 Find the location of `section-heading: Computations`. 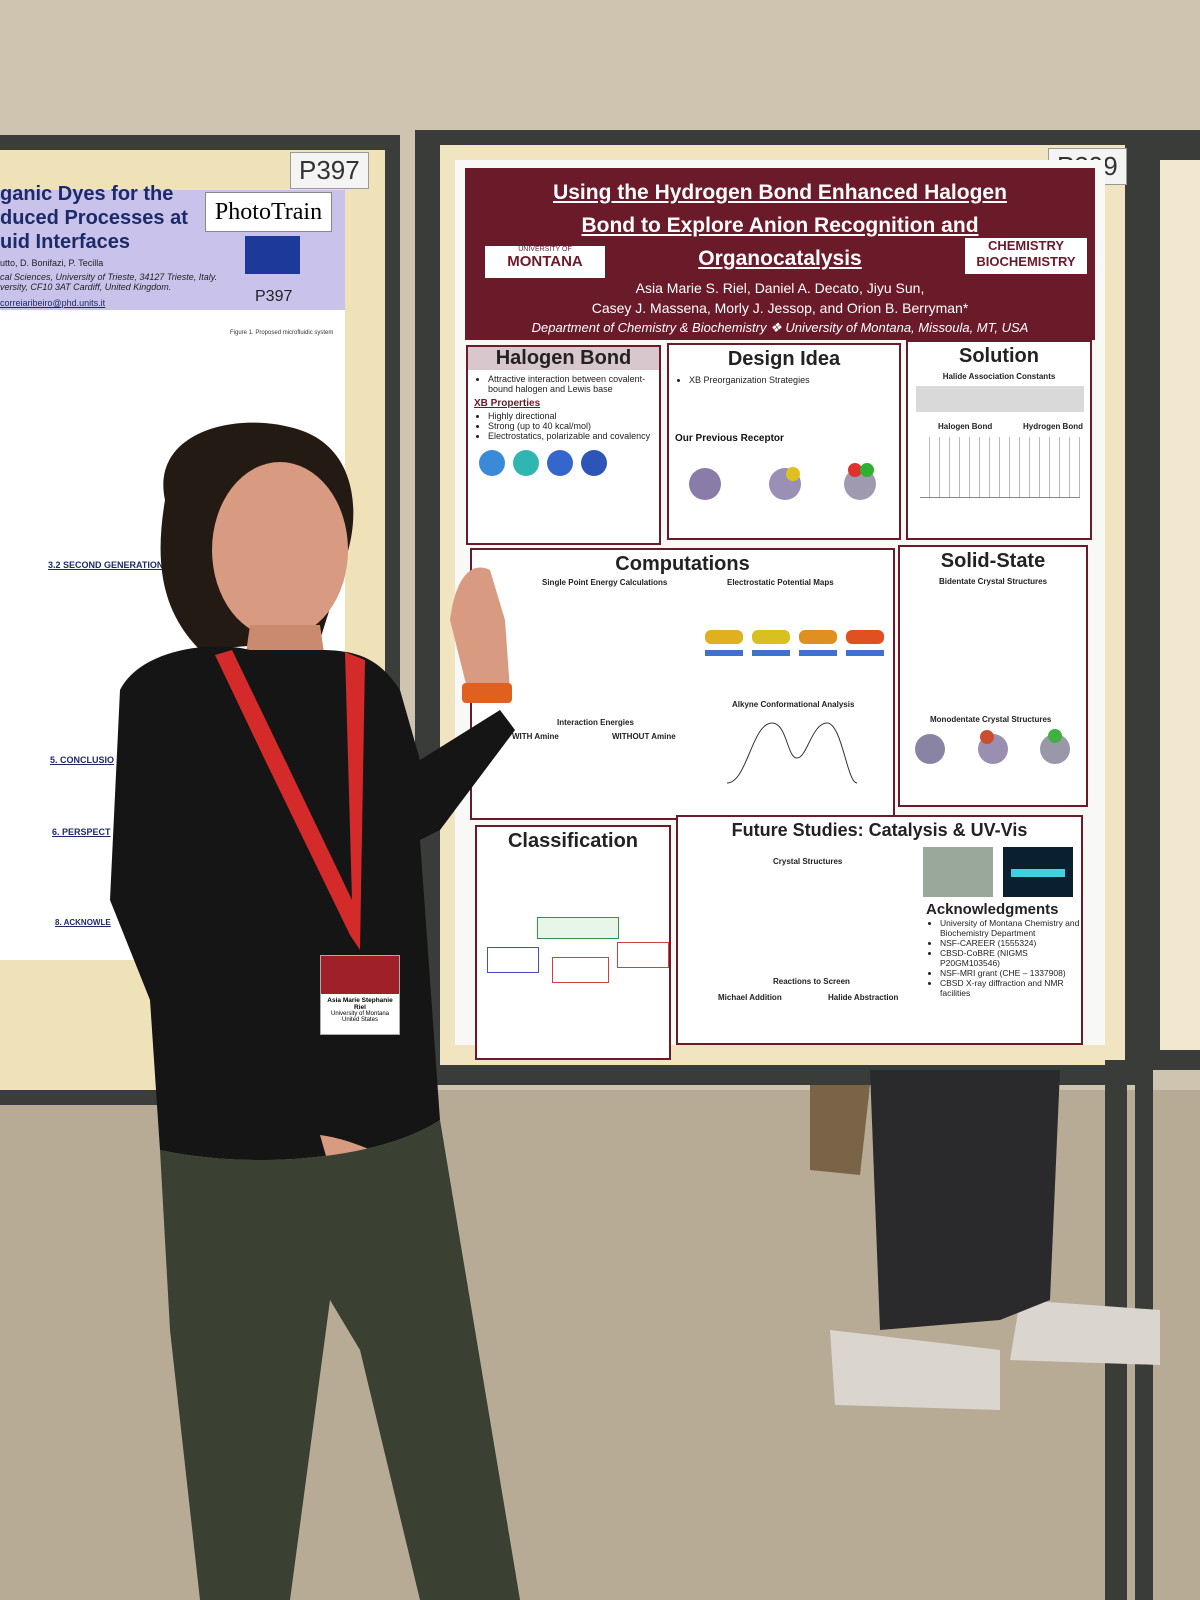

section-heading: Computations is located at coordinates (682, 564).